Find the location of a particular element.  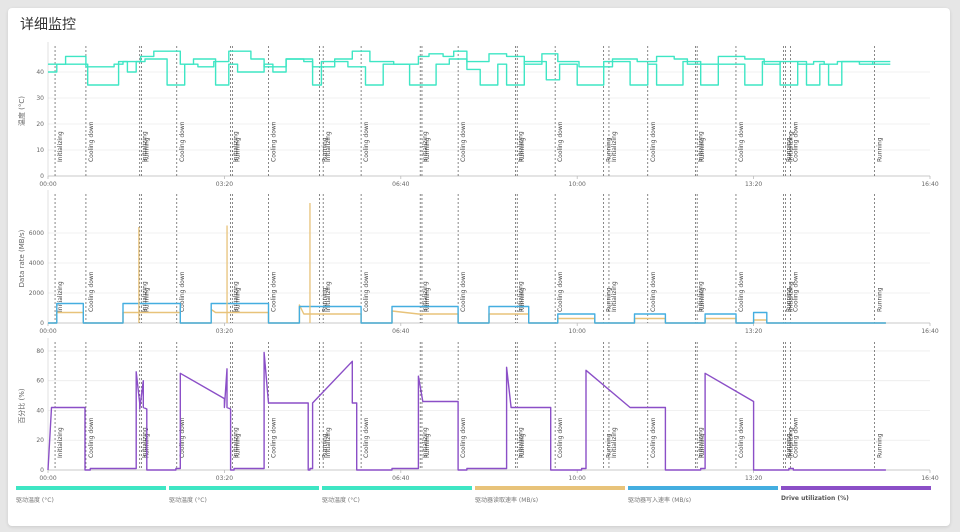

y-axis-label: Data rate (MB/s) is located at coordinates (22, 258).